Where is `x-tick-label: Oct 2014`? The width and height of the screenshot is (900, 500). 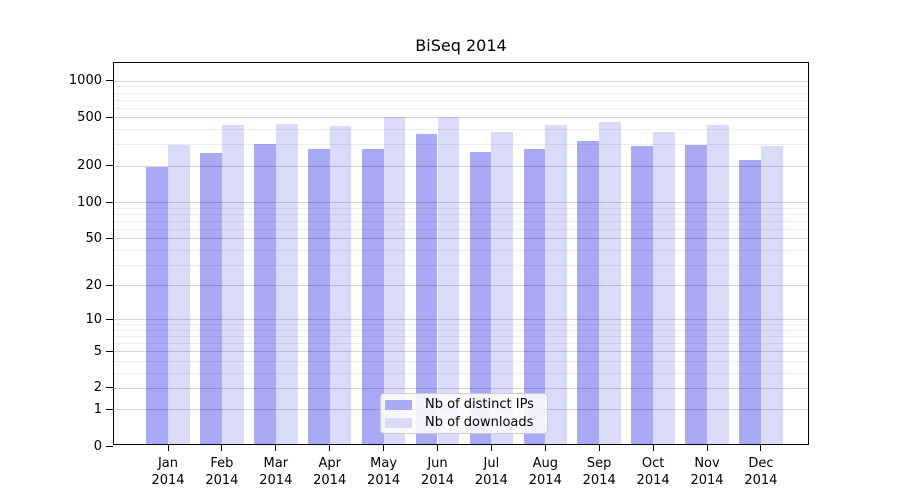
x-tick-label: Oct 2014 is located at coordinates (653, 472).